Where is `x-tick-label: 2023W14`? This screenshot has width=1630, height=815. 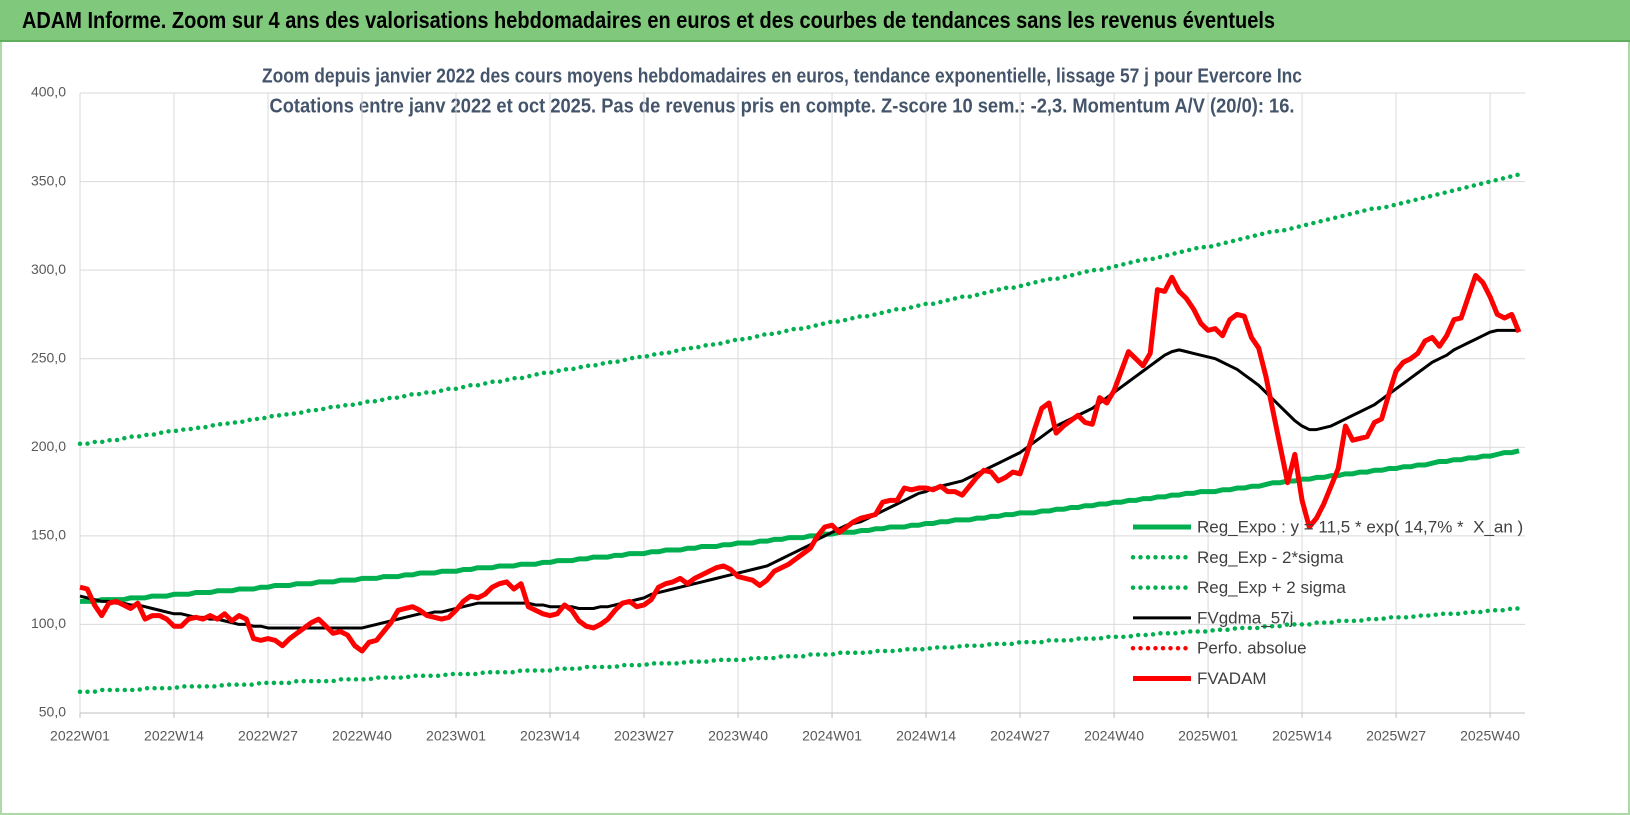 x-tick-label: 2023W14 is located at coordinates (550, 736).